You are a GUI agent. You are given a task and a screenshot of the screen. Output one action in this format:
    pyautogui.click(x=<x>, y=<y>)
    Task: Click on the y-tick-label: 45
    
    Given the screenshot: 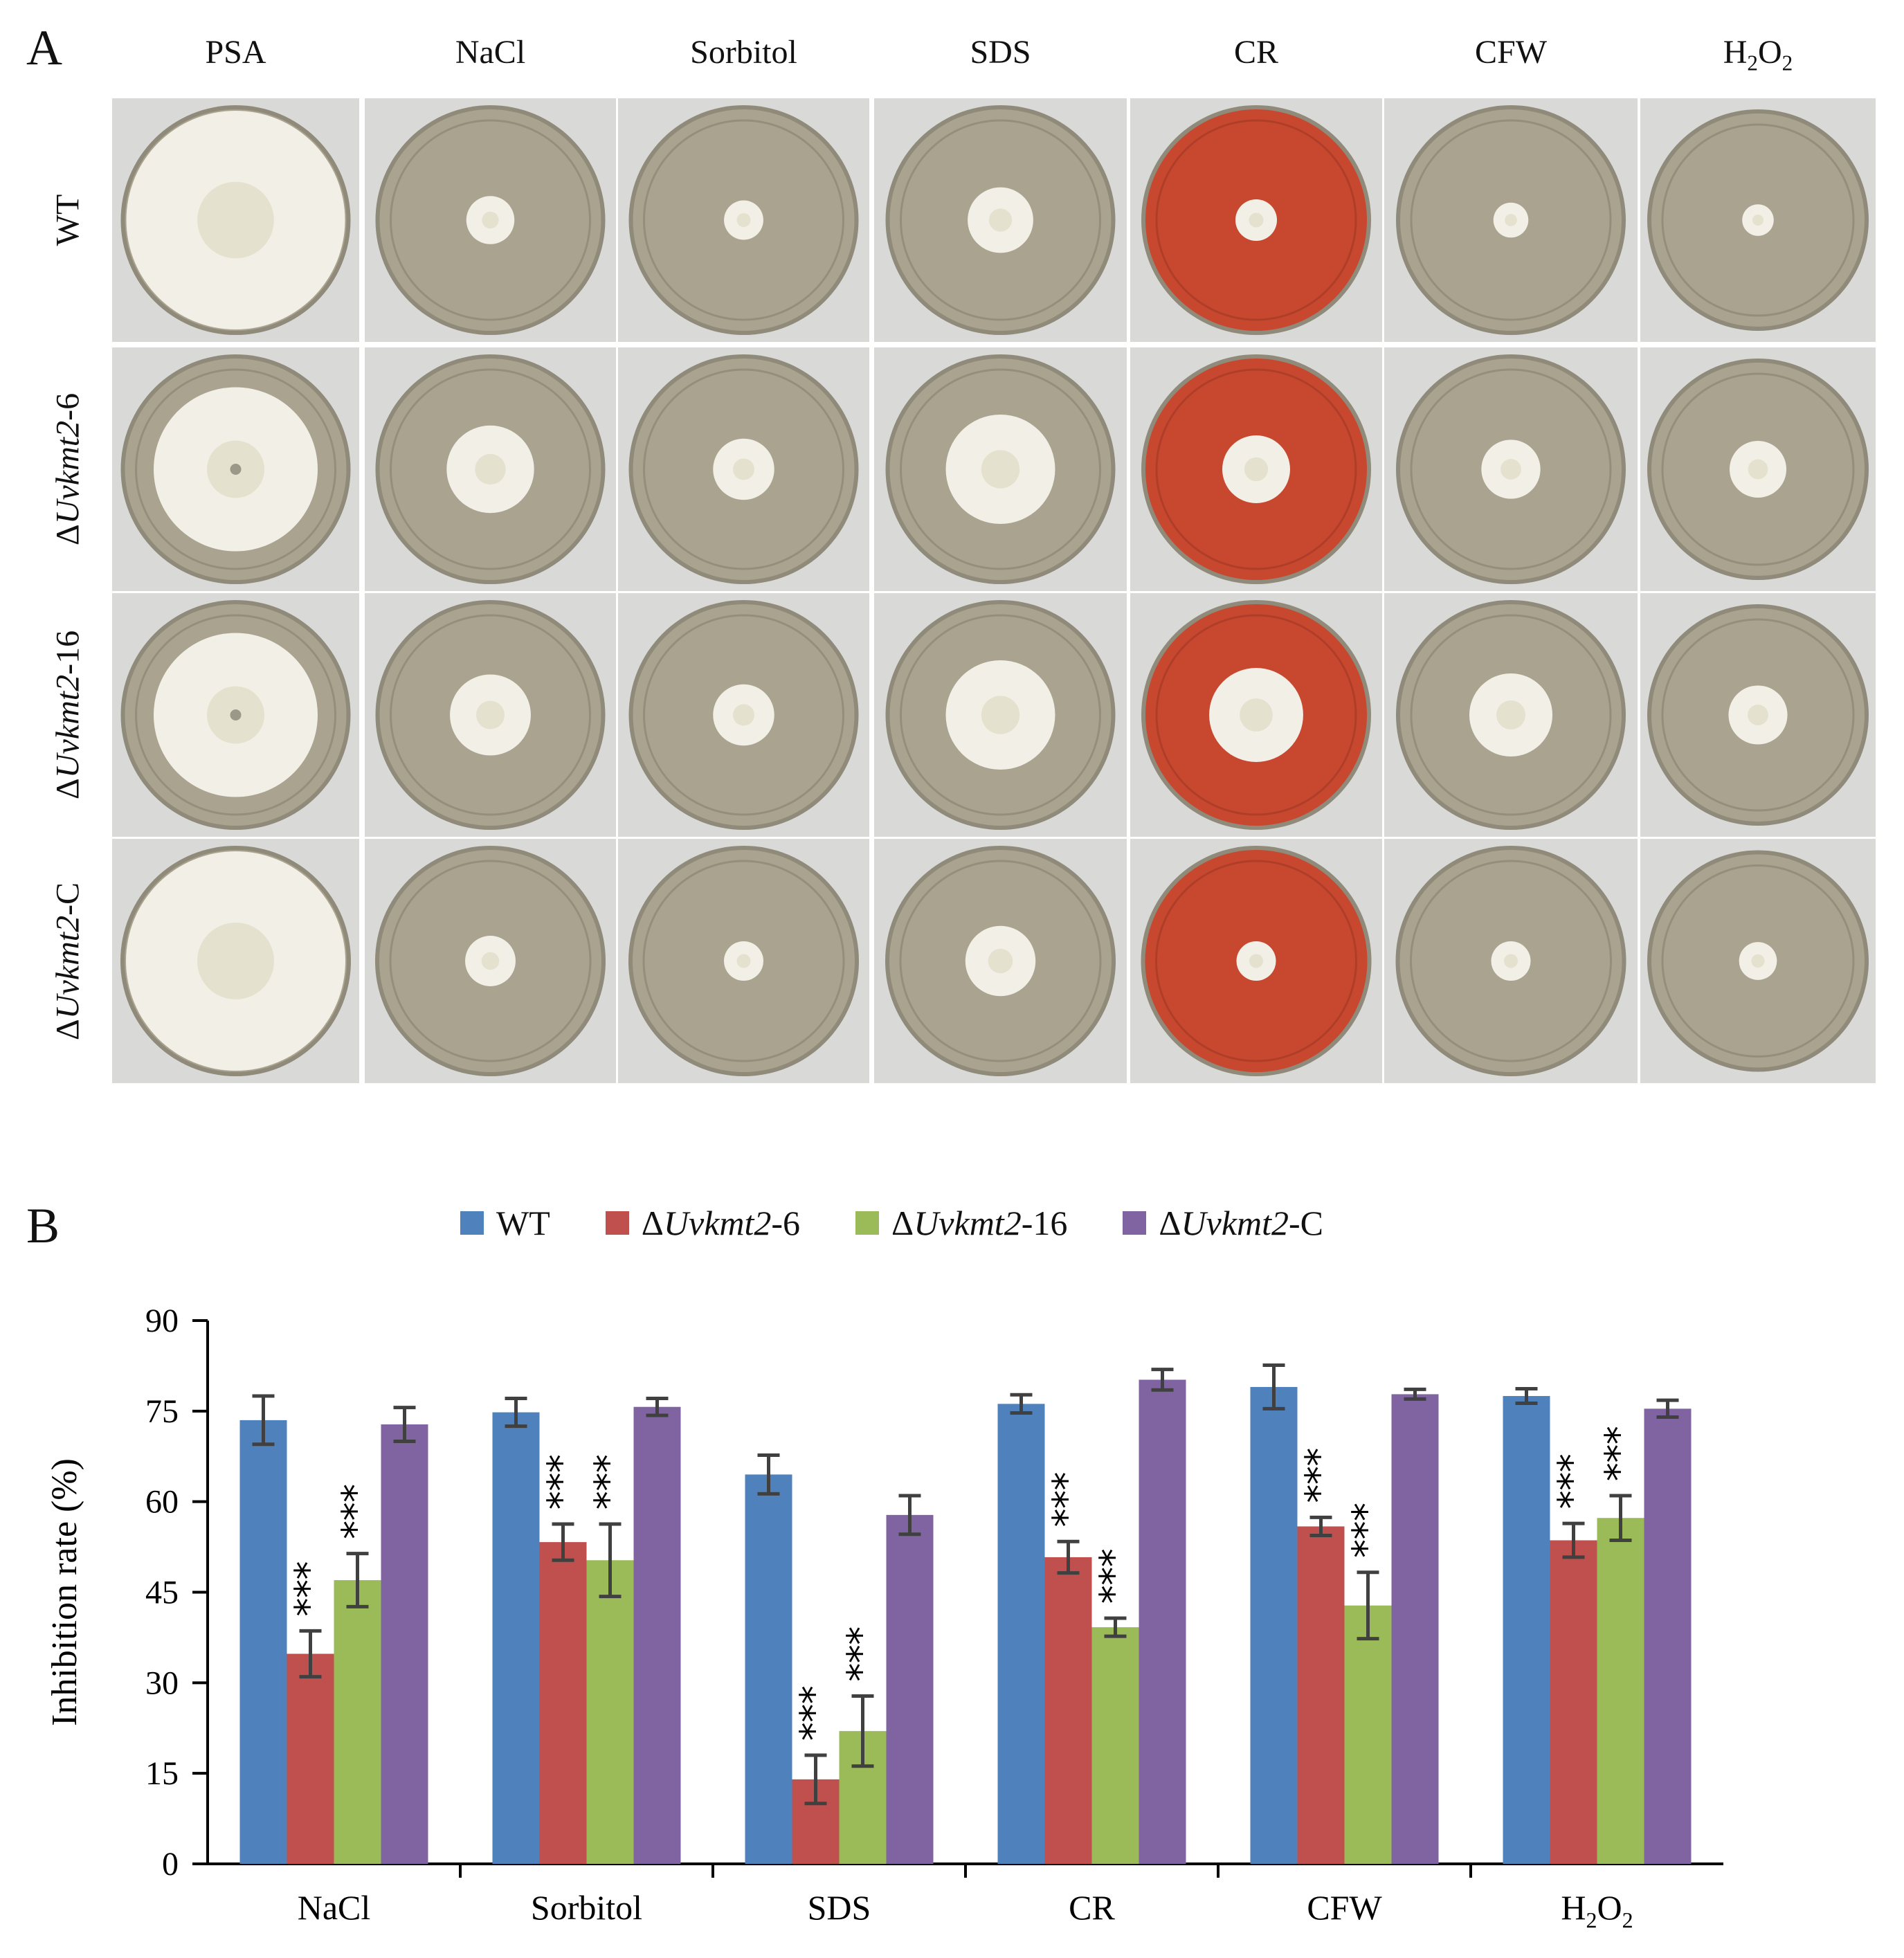 What is the action you would take?
    pyautogui.click(x=162, y=1593)
    